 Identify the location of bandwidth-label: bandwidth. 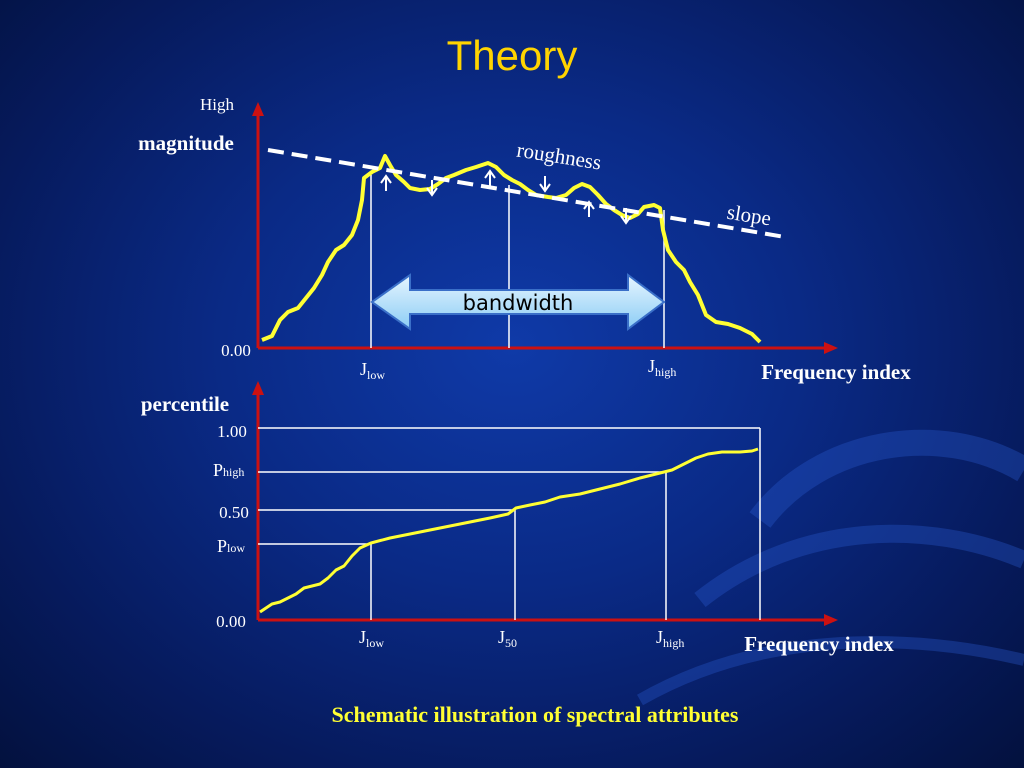
(518, 303).